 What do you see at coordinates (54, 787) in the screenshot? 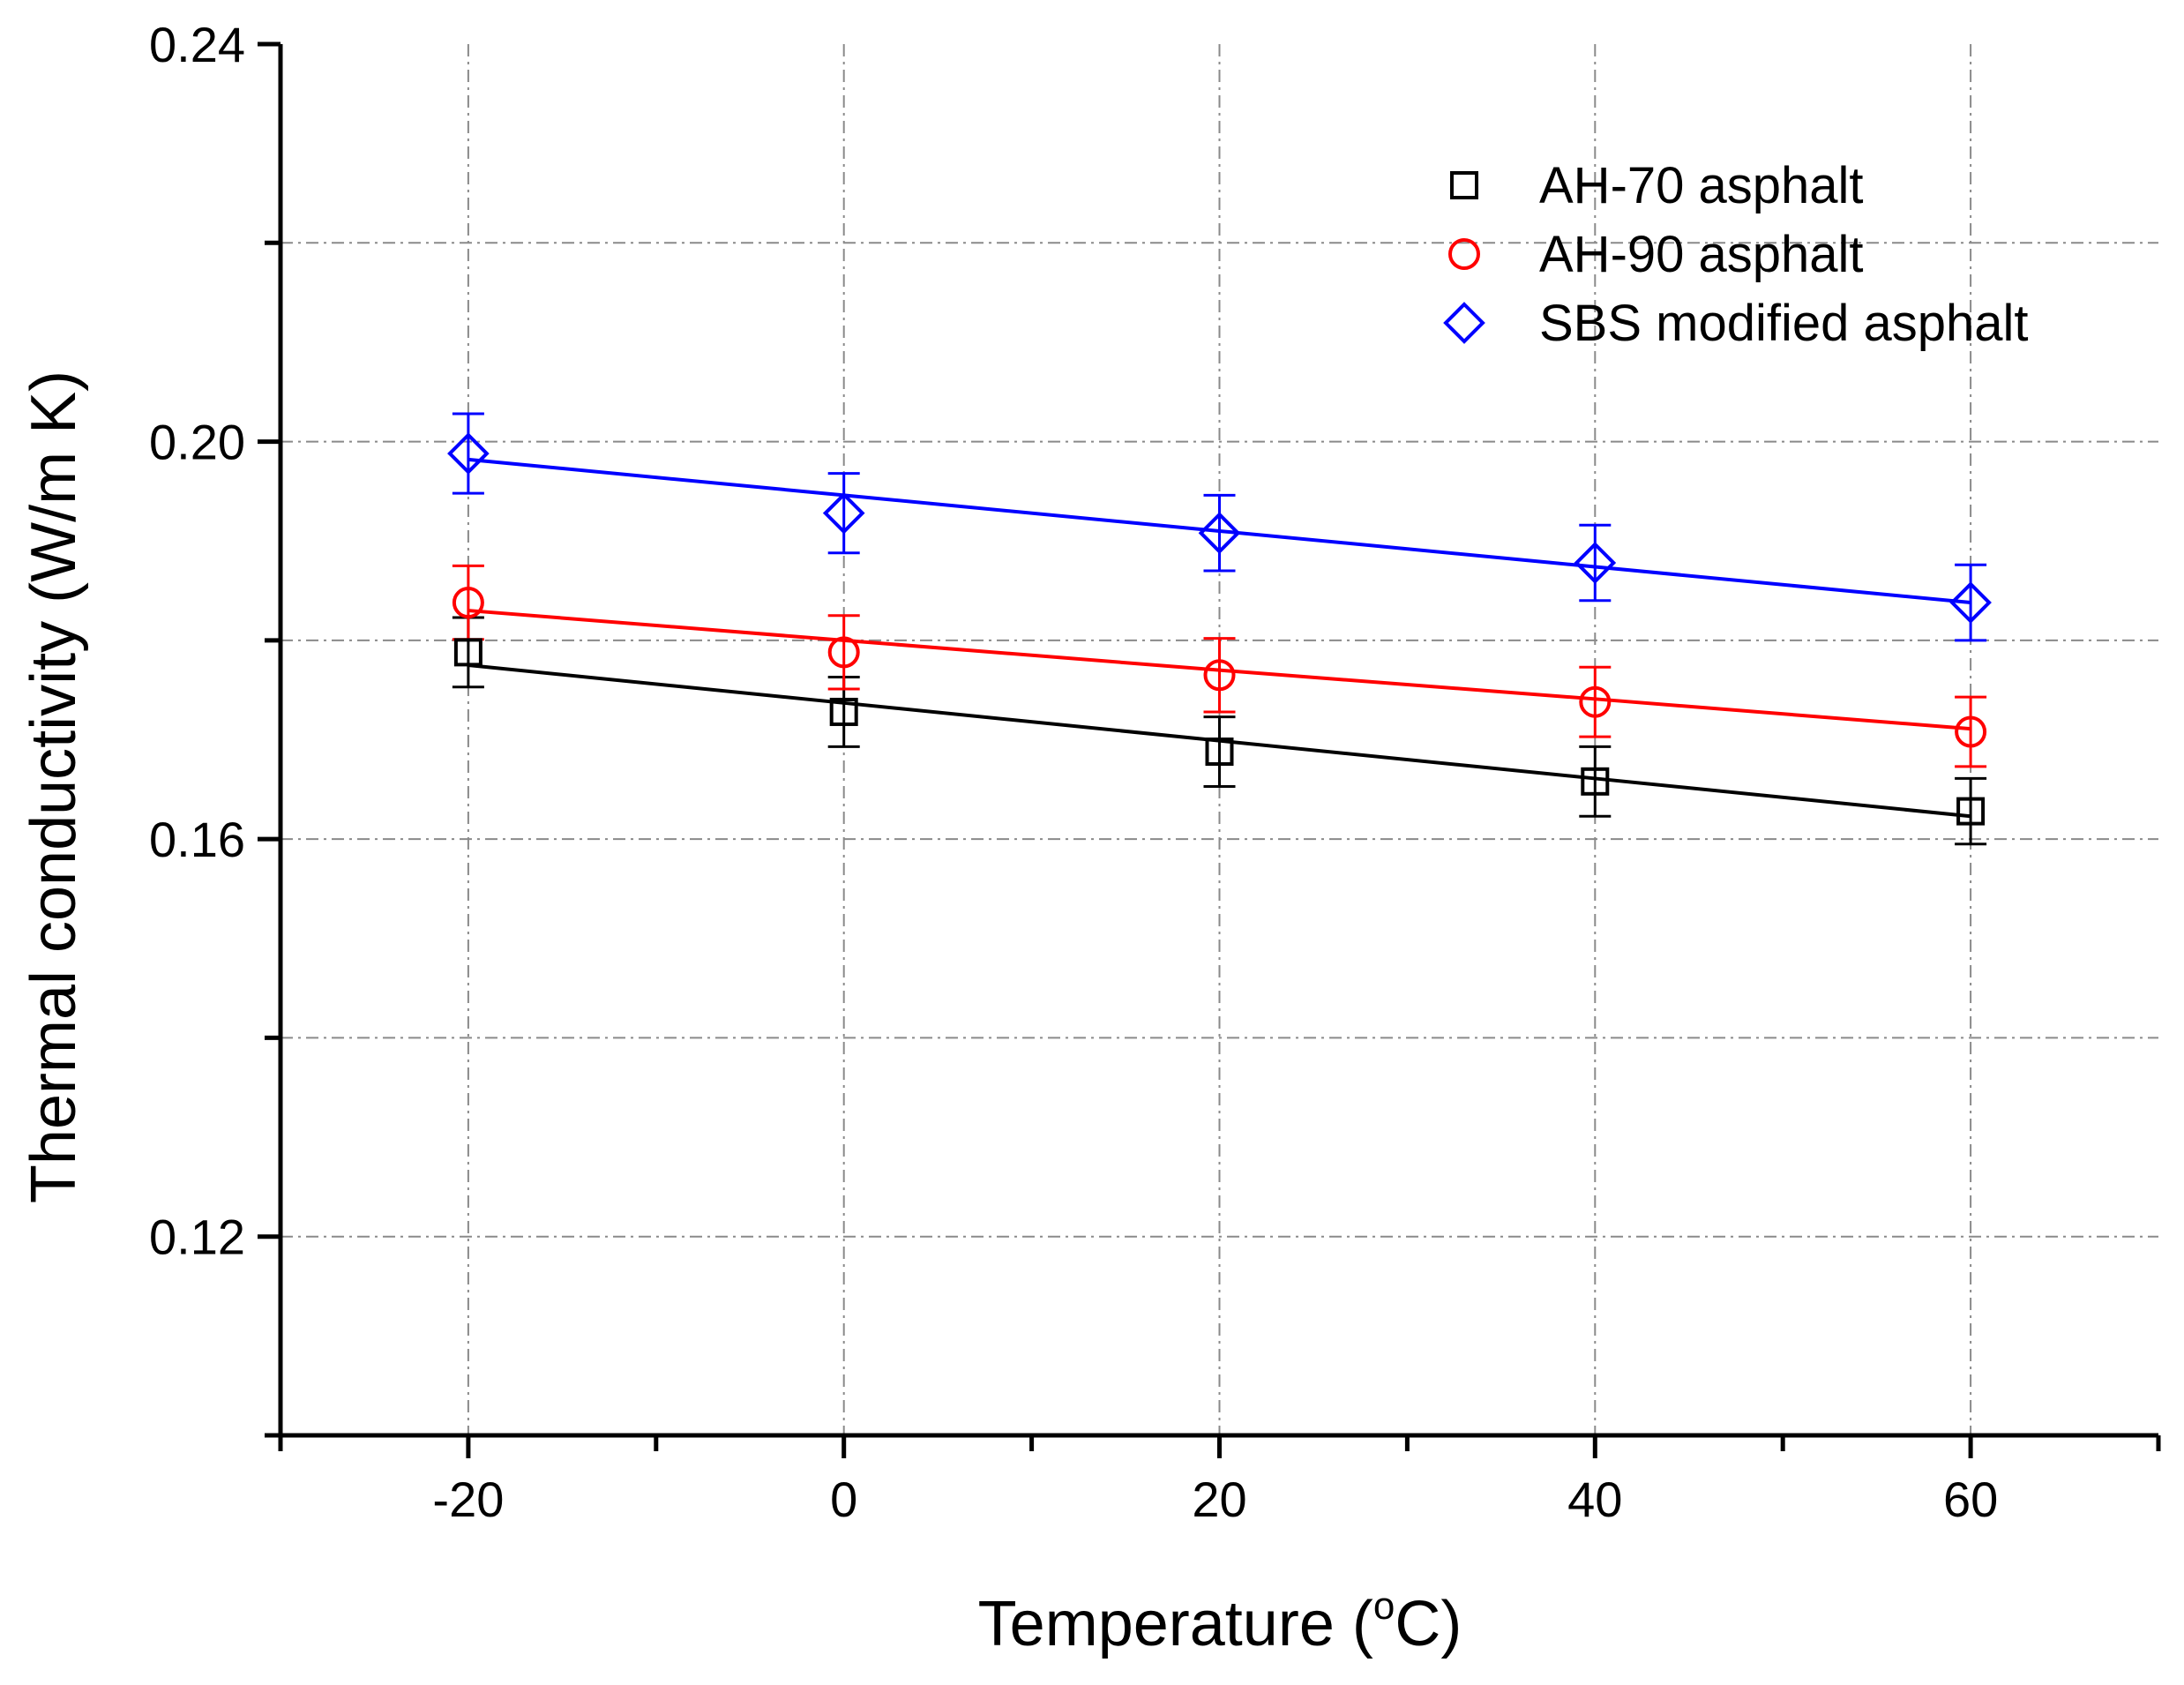
I see `y-axis-title: Thermal conductivity (W/m K)` at bounding box center [54, 787].